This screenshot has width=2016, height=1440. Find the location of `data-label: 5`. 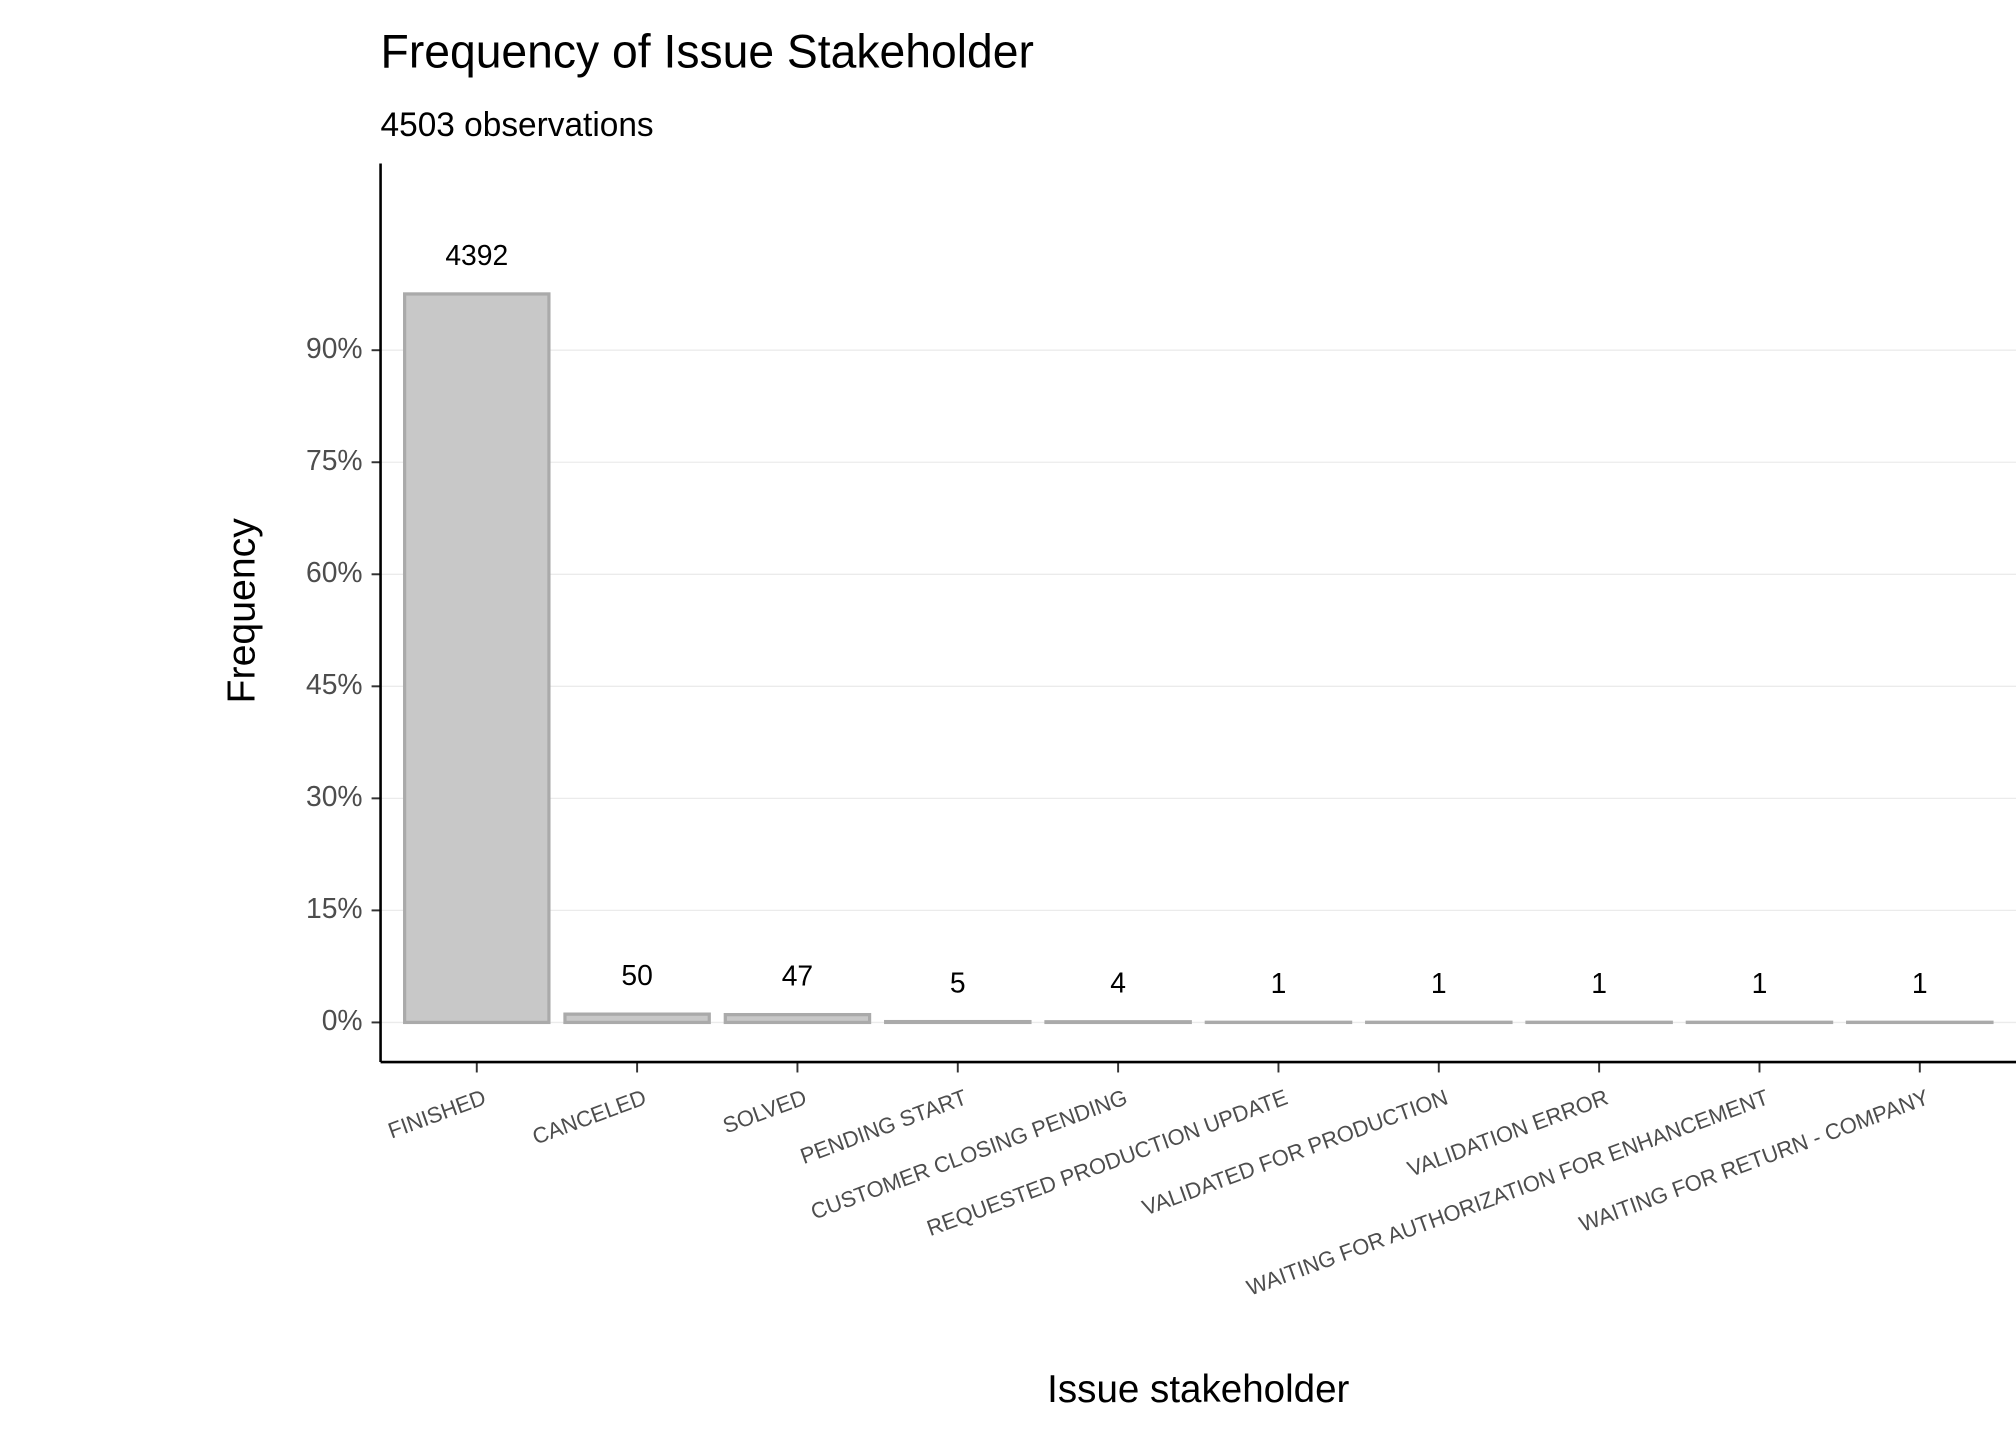

data-label: 5 is located at coordinates (958, 983).